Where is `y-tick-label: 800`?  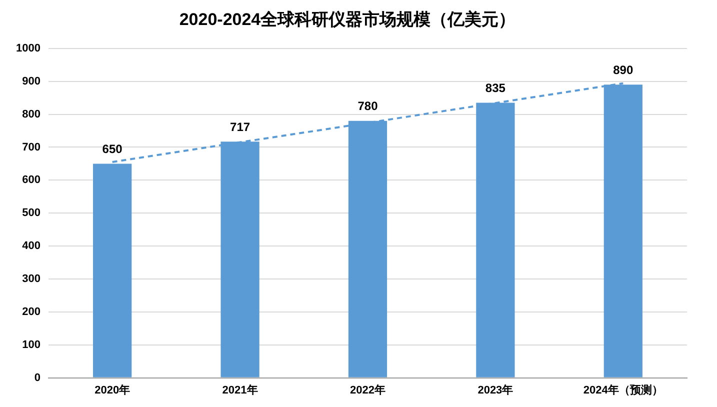 y-tick-label: 800 is located at coordinates (31, 114).